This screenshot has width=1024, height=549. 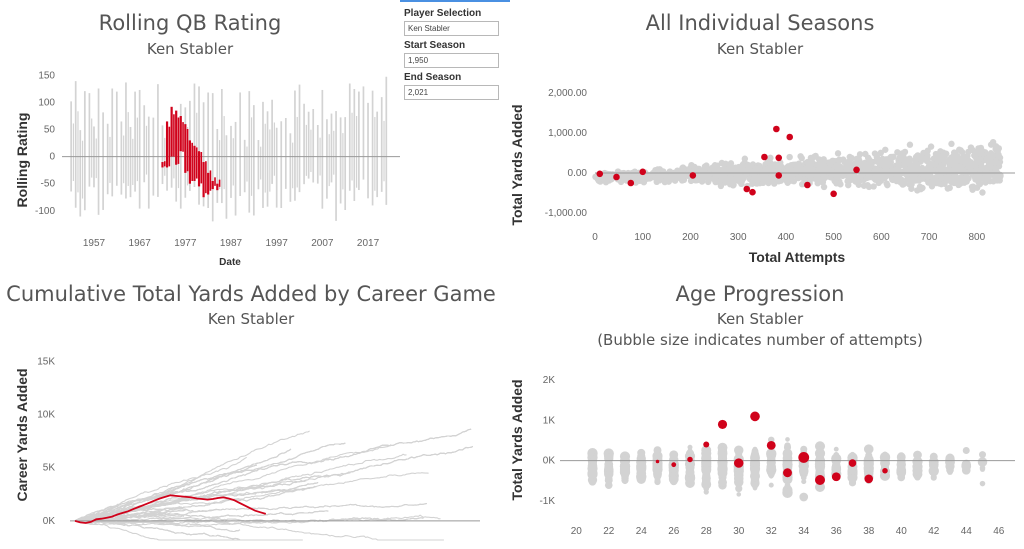 I want to click on y-tick-label: 1K, so click(x=549, y=420).